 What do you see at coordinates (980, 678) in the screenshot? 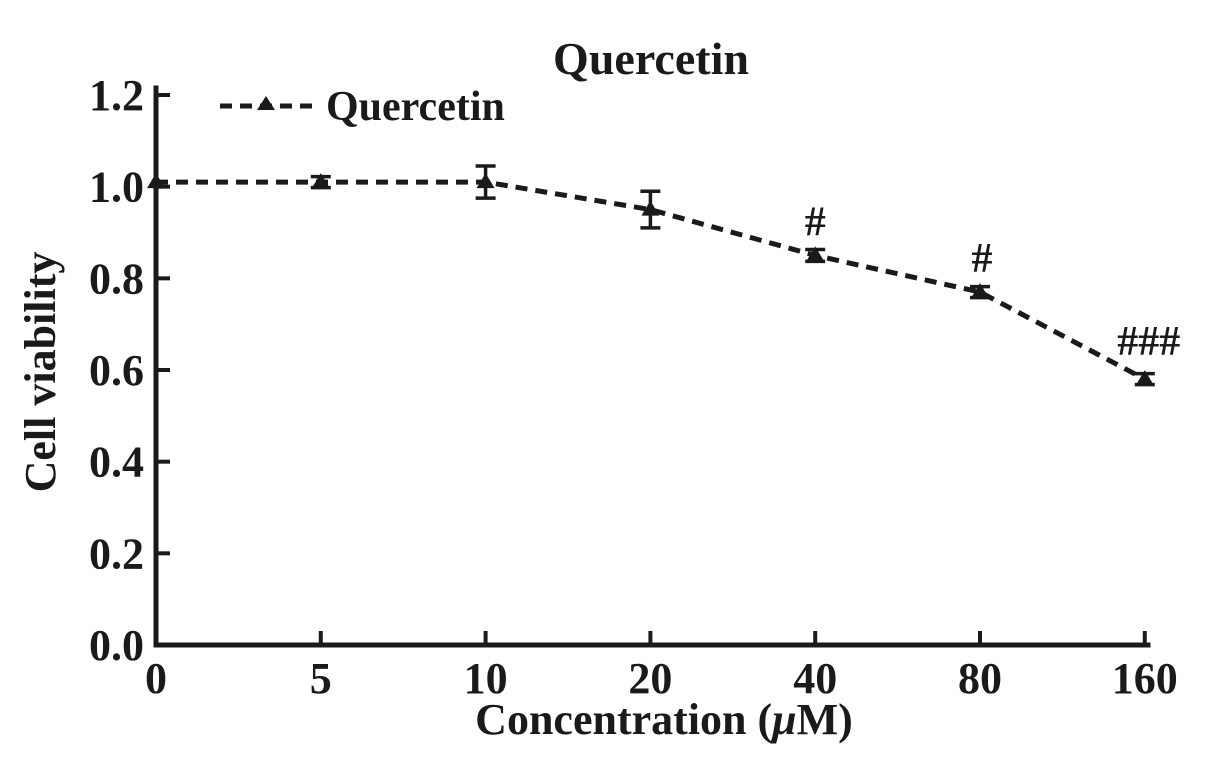
I see `x-tick-label: 80` at bounding box center [980, 678].